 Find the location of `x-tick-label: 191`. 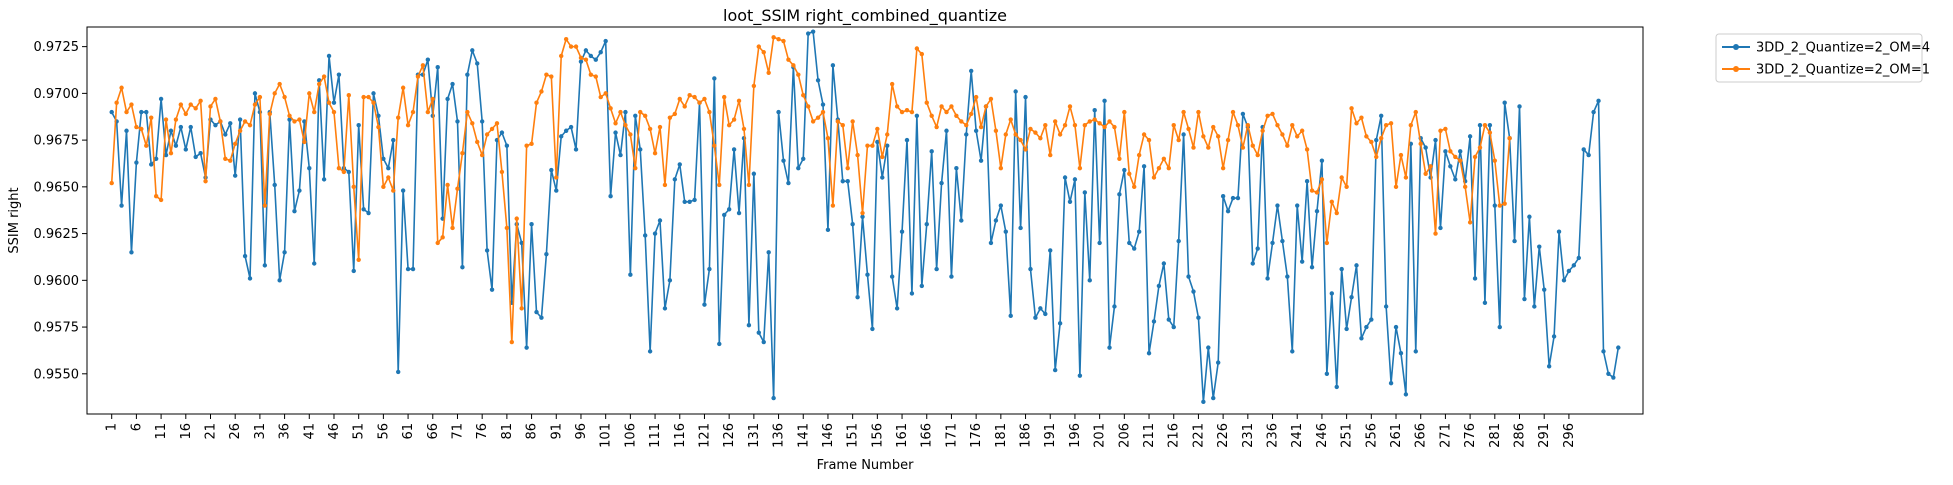

x-tick-label: 191 is located at coordinates (1050, 435).